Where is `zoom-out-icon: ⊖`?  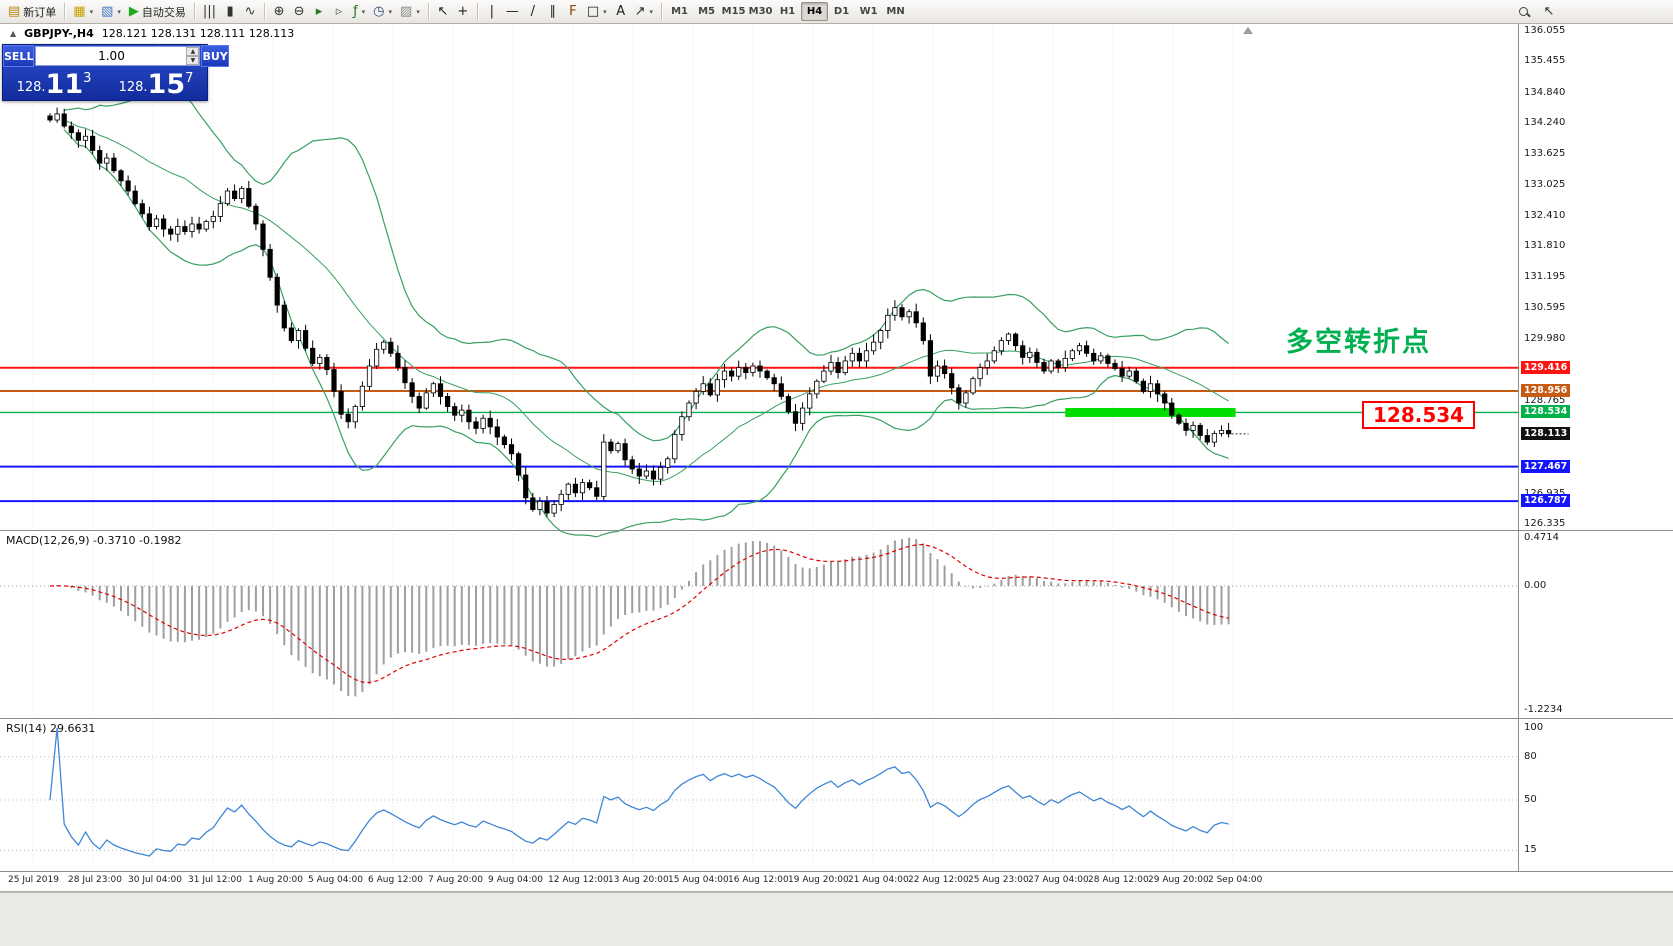 zoom-out-icon: ⊖ is located at coordinates (299, 11).